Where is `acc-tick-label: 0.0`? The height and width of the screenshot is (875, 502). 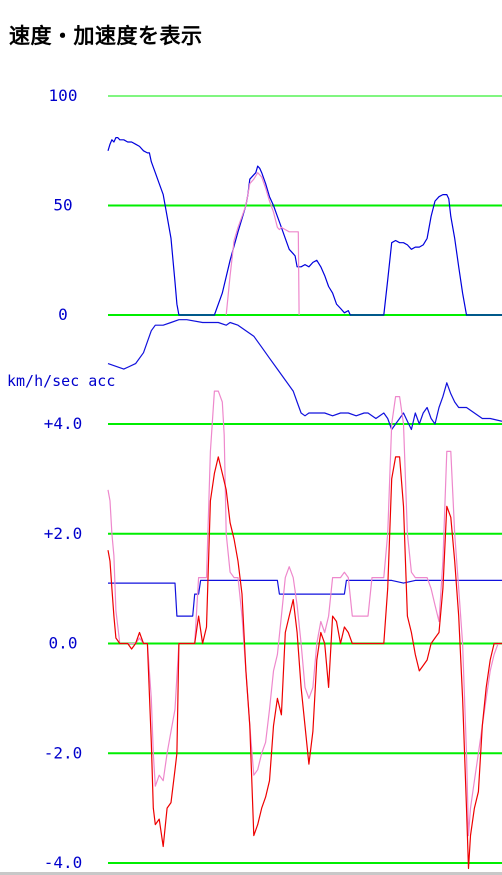 acc-tick-label: 0.0 is located at coordinates (63, 643).